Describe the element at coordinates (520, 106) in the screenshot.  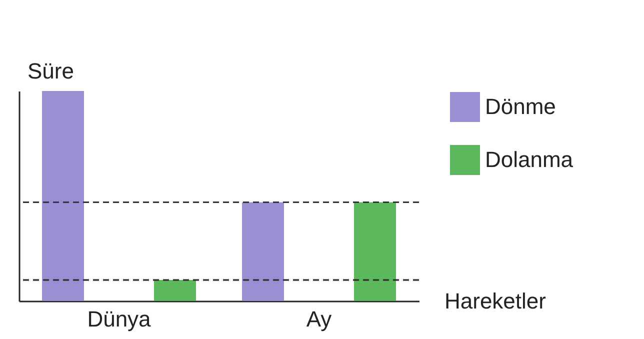
I see `legend-label: Dönme` at that location.